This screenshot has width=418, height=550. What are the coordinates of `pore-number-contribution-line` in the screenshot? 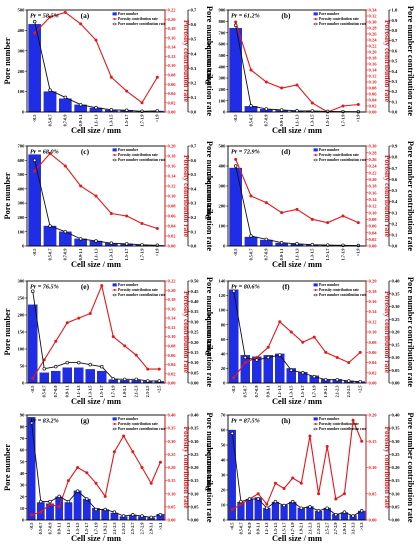 It's located at (297, 69).